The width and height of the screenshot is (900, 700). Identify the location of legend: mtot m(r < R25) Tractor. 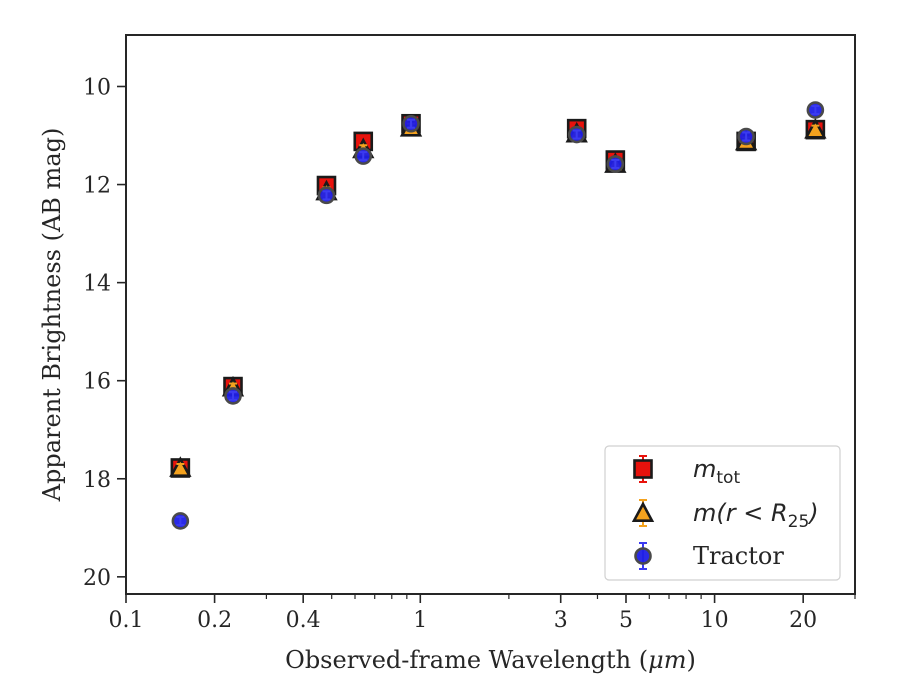
(722, 513).